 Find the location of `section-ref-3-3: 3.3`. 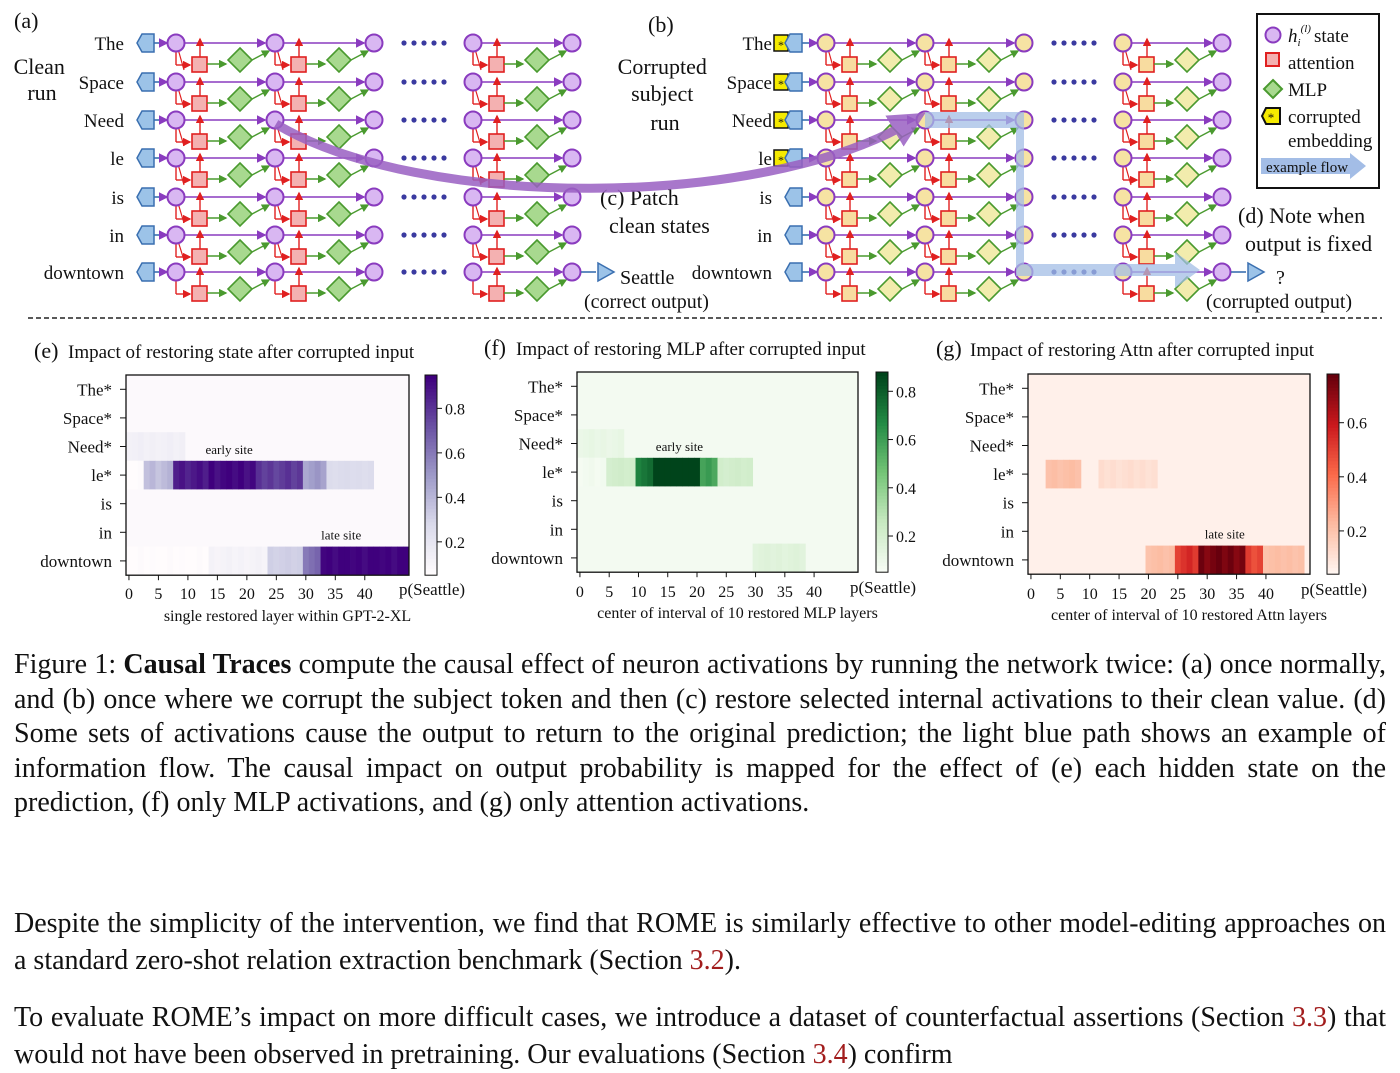

section-ref-3-3: 3.3 is located at coordinates (1310, 1017).